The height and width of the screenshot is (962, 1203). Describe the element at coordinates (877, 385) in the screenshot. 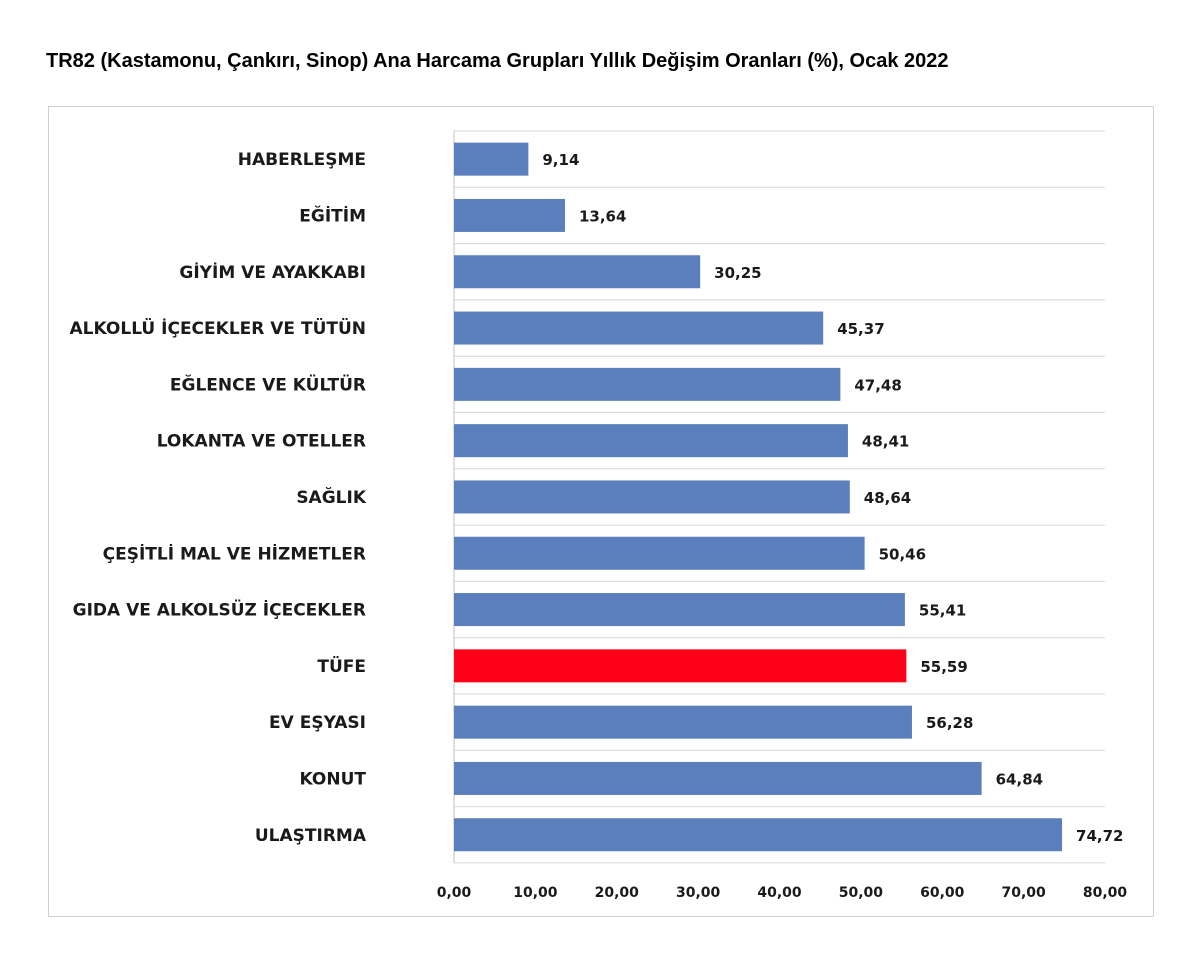

I see `value-label: 47,48` at that location.